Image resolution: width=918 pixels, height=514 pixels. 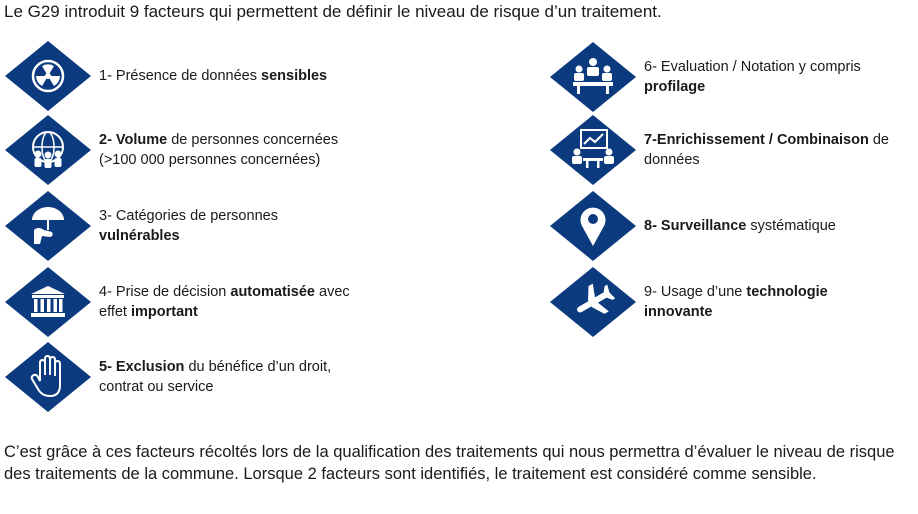 I want to click on factor-6-pre: 6- Evaluation / Notation y compris, so click(x=752, y=67).